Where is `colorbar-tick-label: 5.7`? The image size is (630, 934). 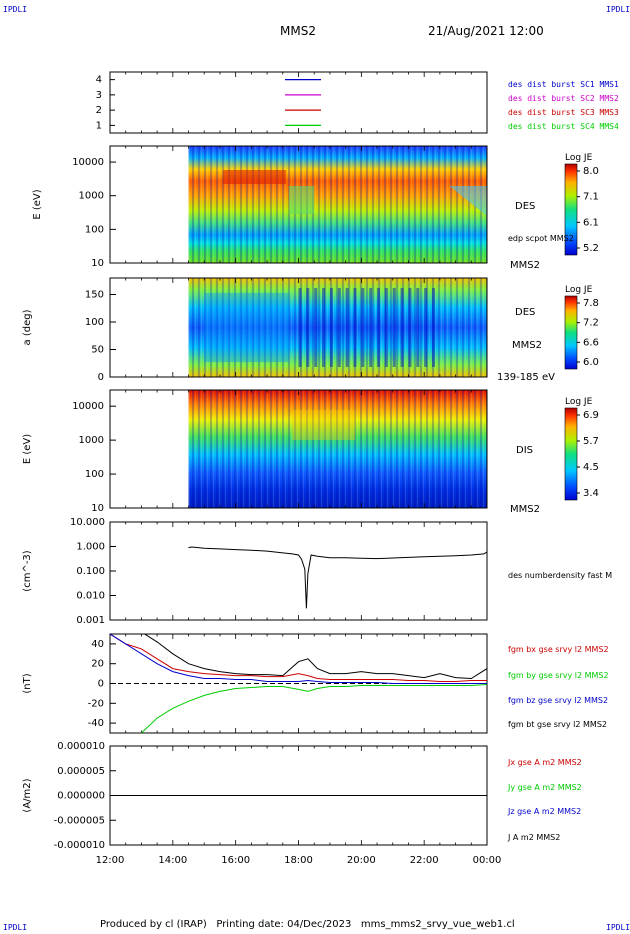
colorbar-tick-label: 5.7 is located at coordinates (591, 441).